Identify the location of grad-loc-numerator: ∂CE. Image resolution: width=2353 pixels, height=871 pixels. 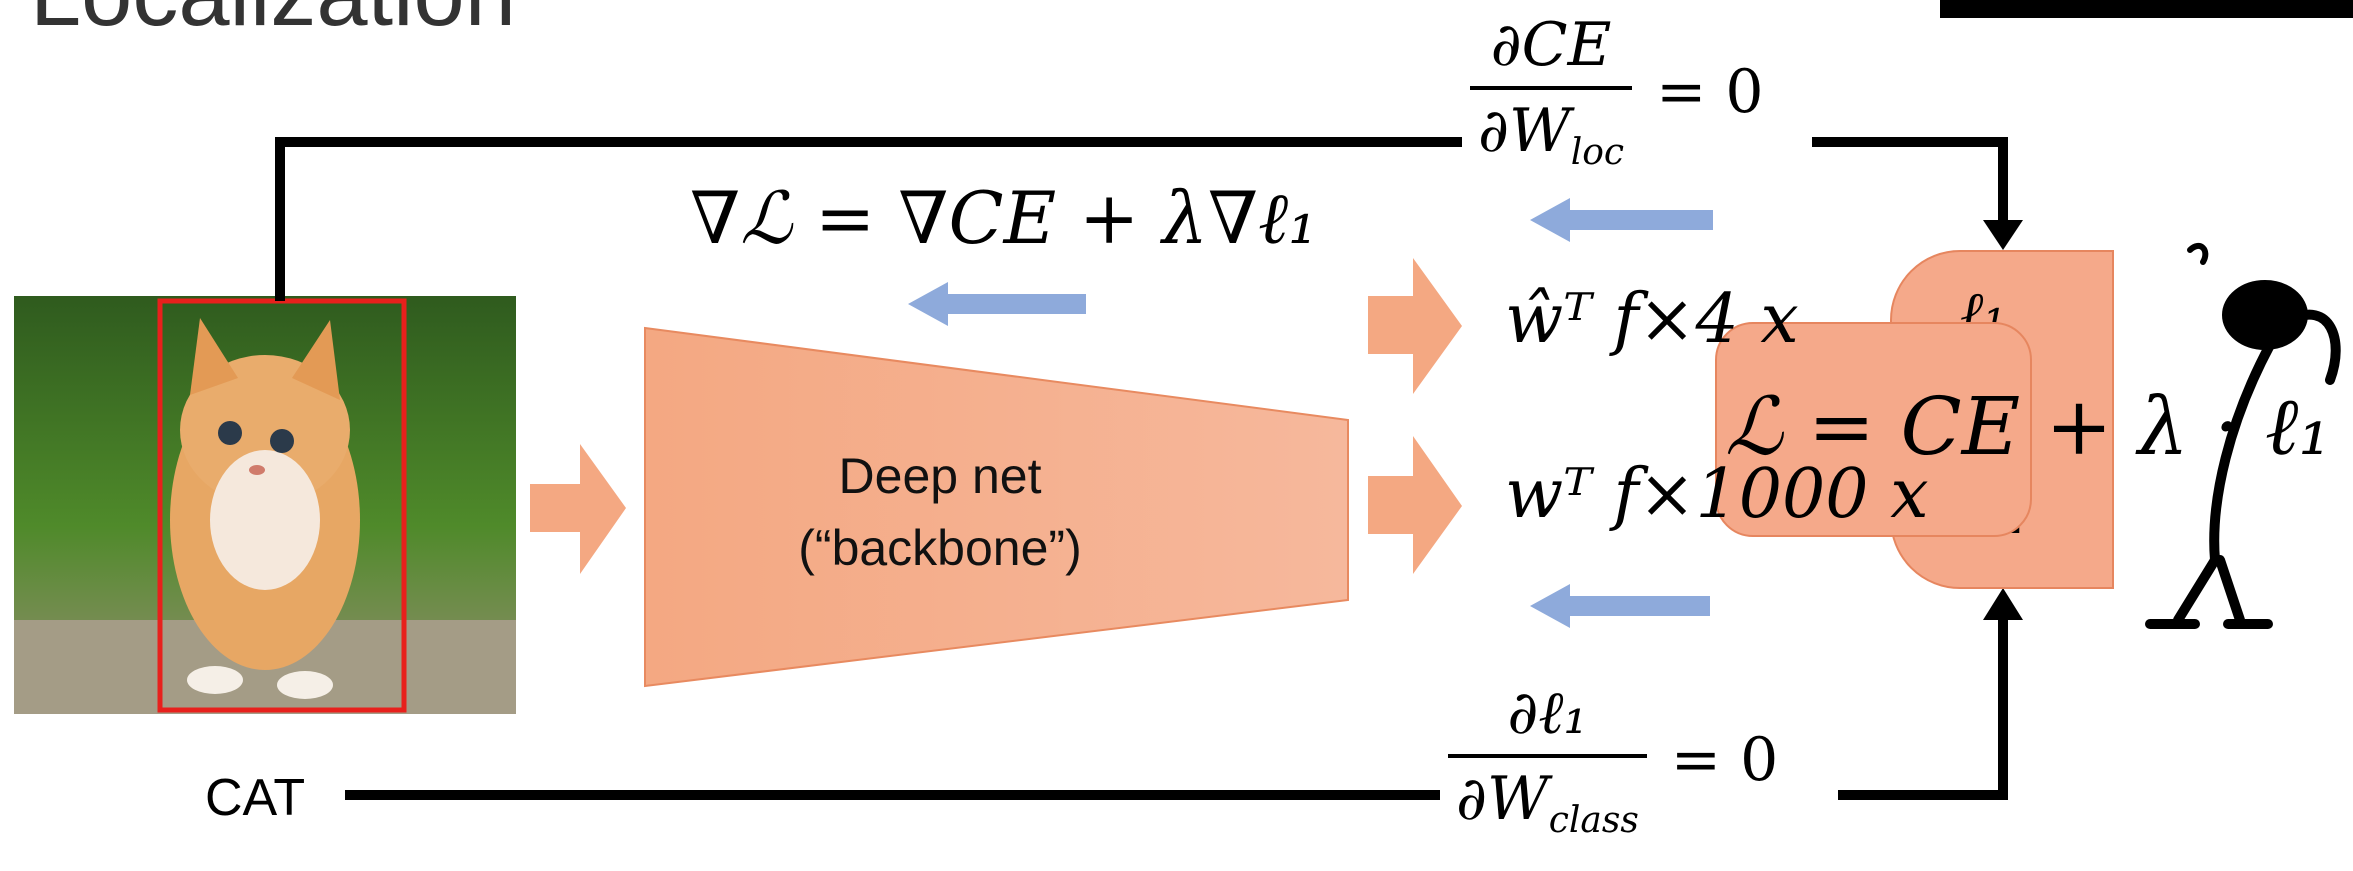
(1551, 45).